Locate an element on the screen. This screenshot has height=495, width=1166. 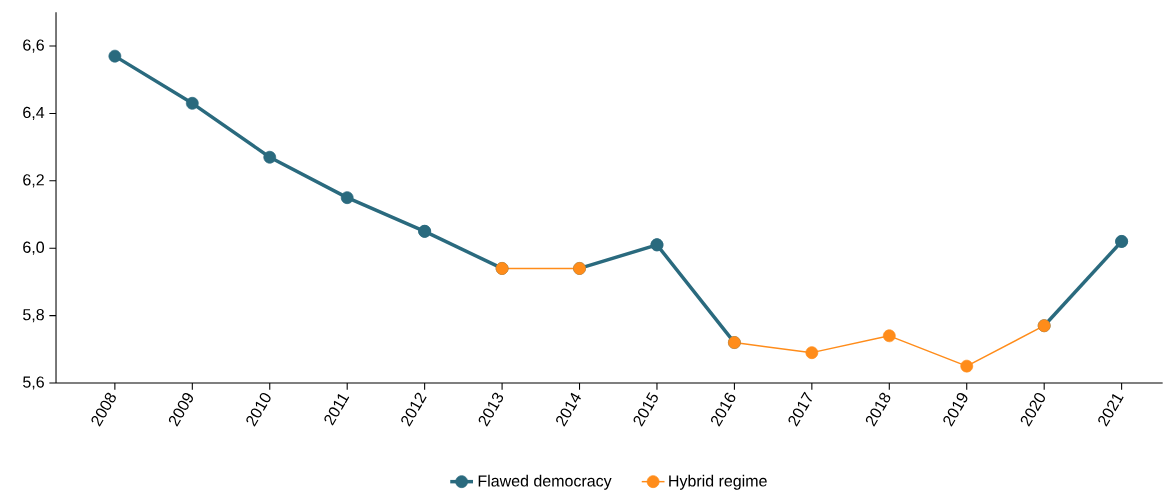
y-tick-label: 5,6 is located at coordinates (33, 383).